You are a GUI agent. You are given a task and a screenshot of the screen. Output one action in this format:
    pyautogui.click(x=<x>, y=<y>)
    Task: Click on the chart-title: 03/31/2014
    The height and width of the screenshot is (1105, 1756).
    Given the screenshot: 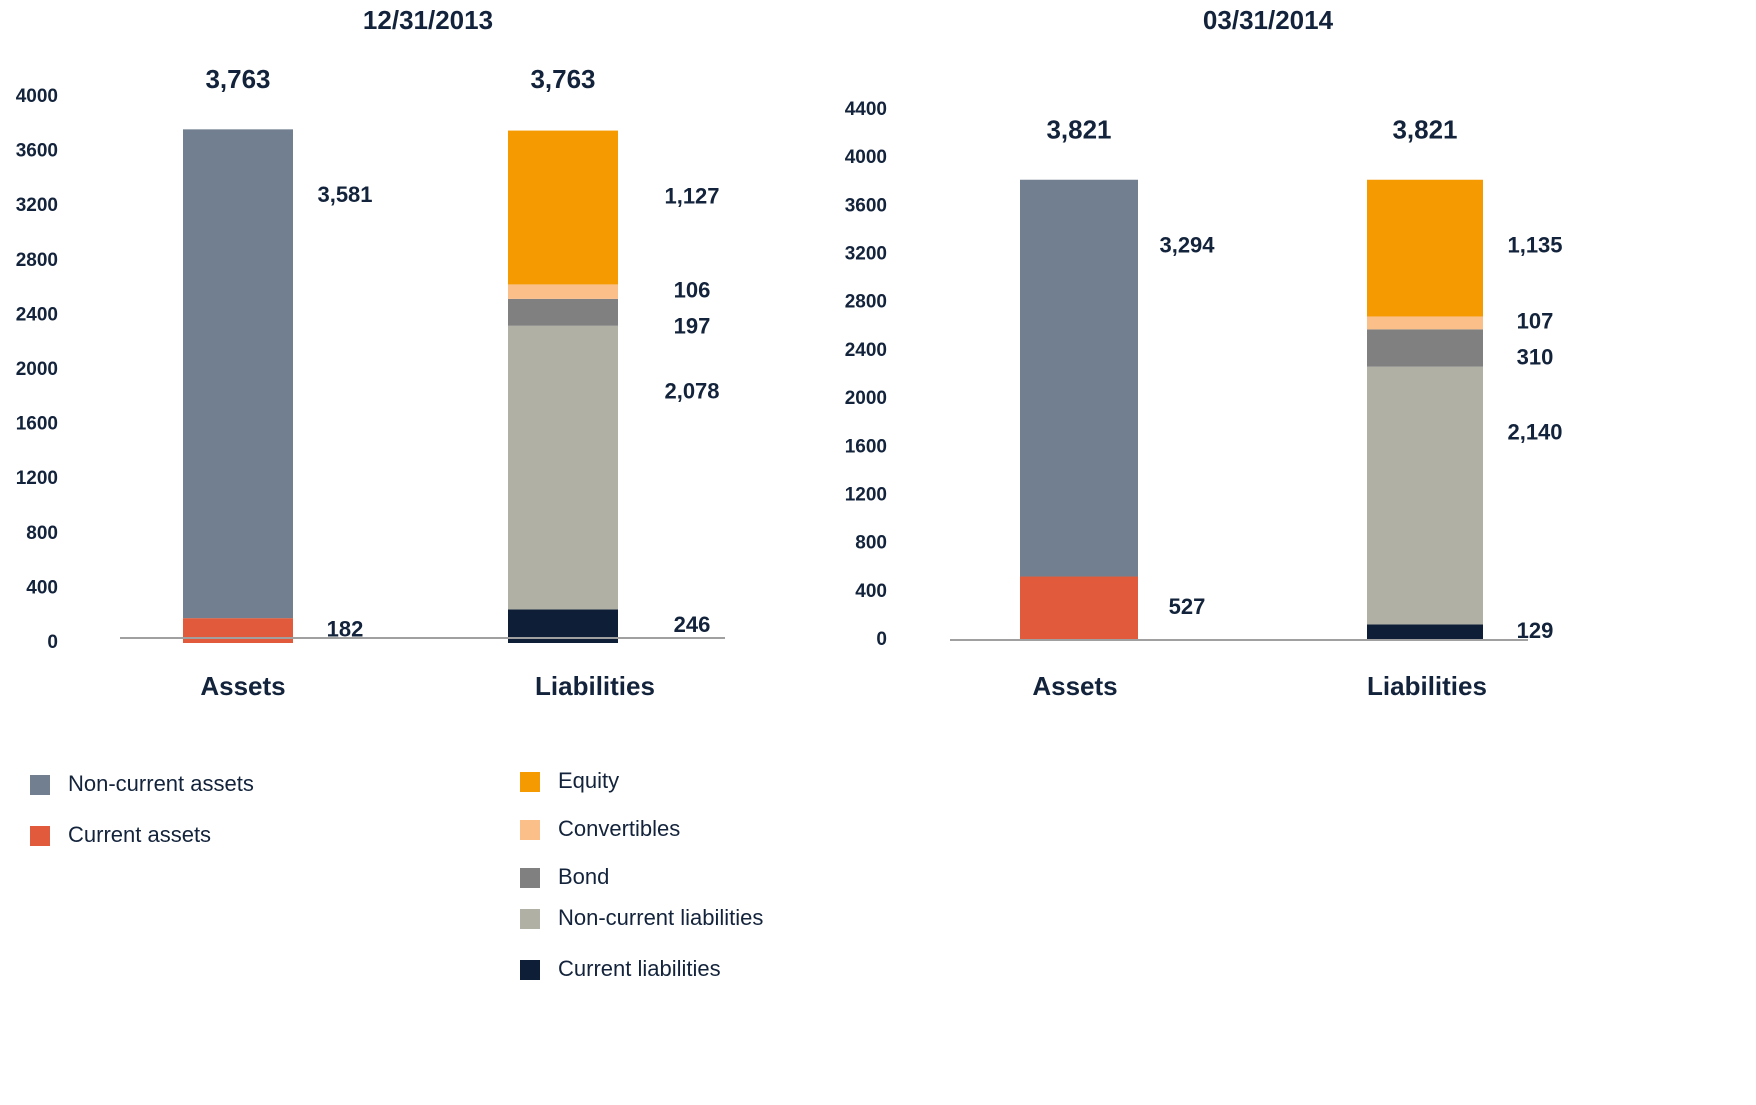 What is the action you would take?
    pyautogui.click(x=1268, y=20)
    